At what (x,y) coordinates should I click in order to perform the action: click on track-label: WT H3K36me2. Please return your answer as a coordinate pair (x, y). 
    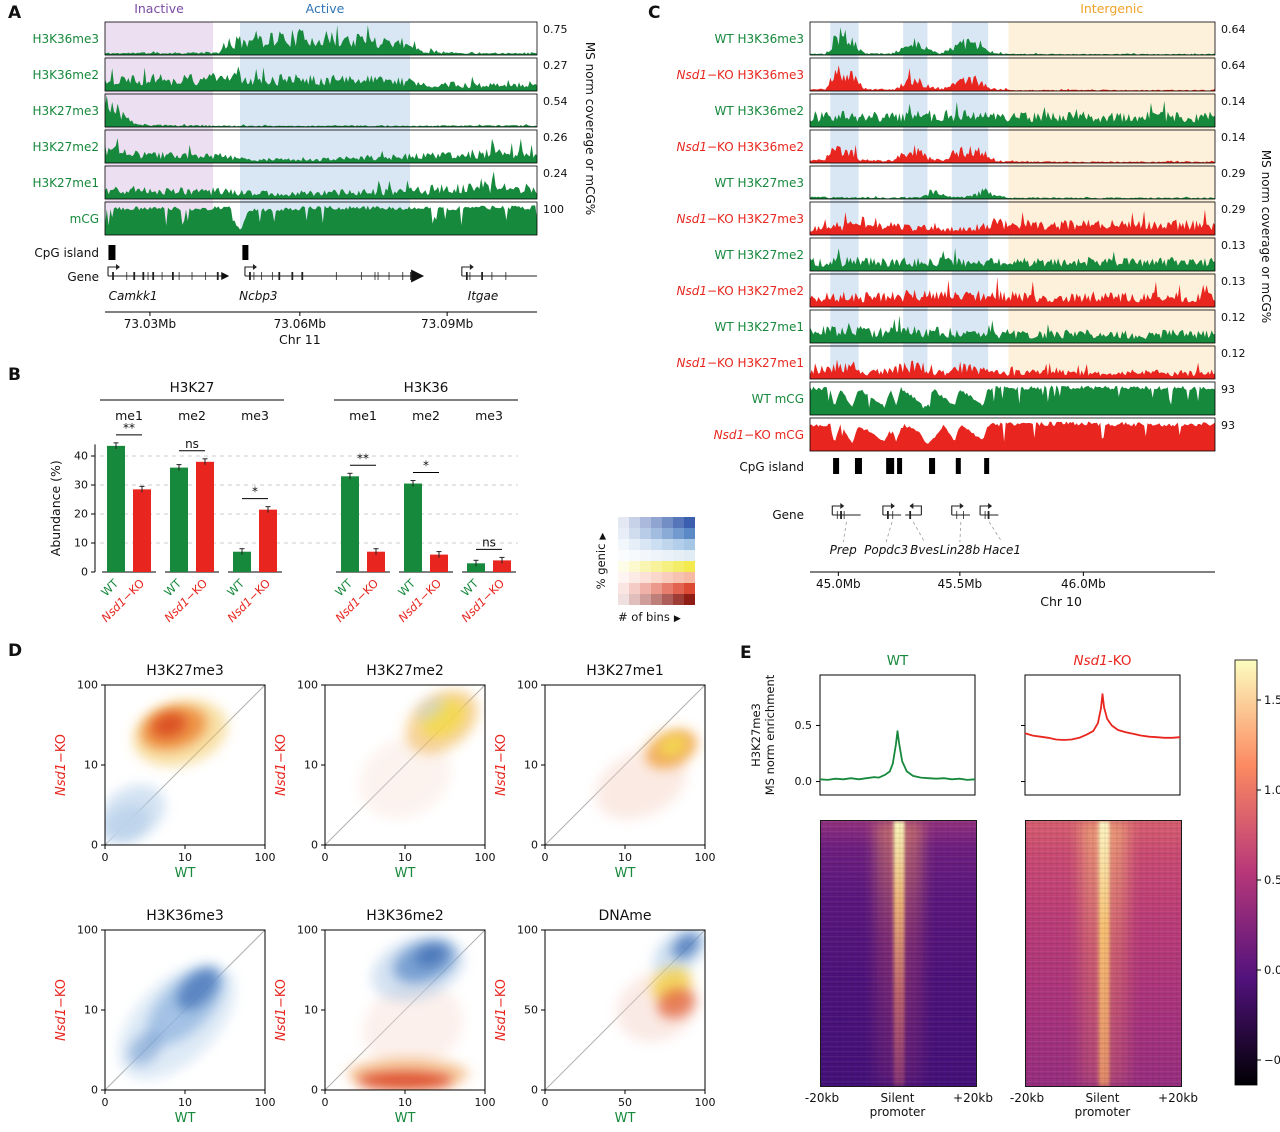
    Looking at the image, I should click on (759, 111).